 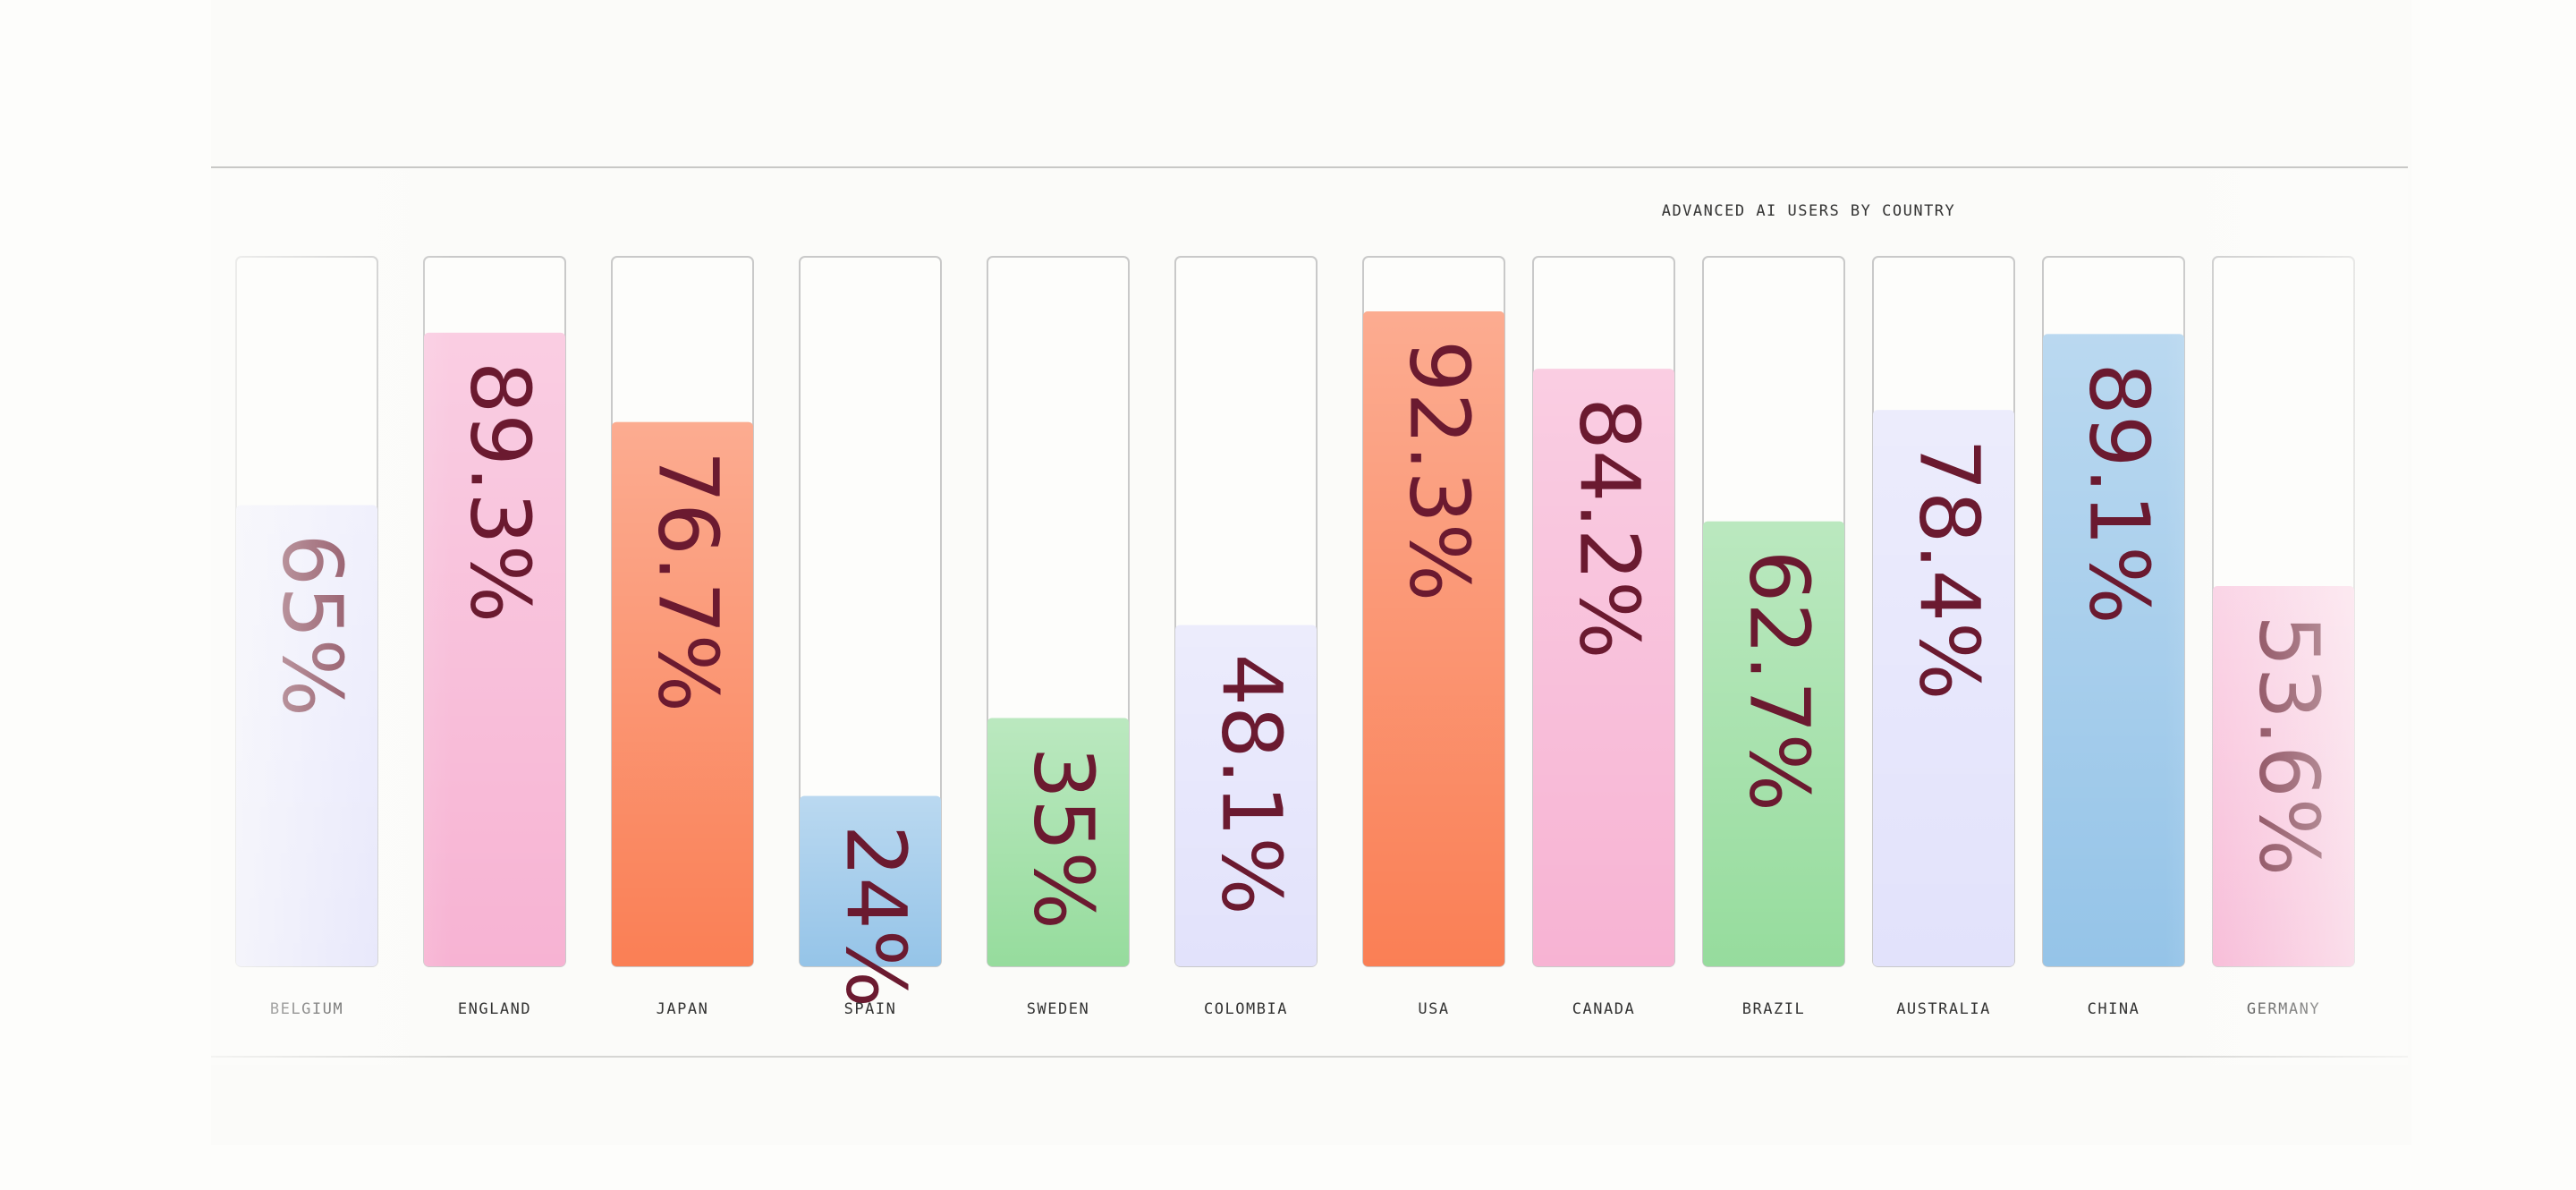 I want to click on value-label: 48.1%, so click(x=1252, y=785).